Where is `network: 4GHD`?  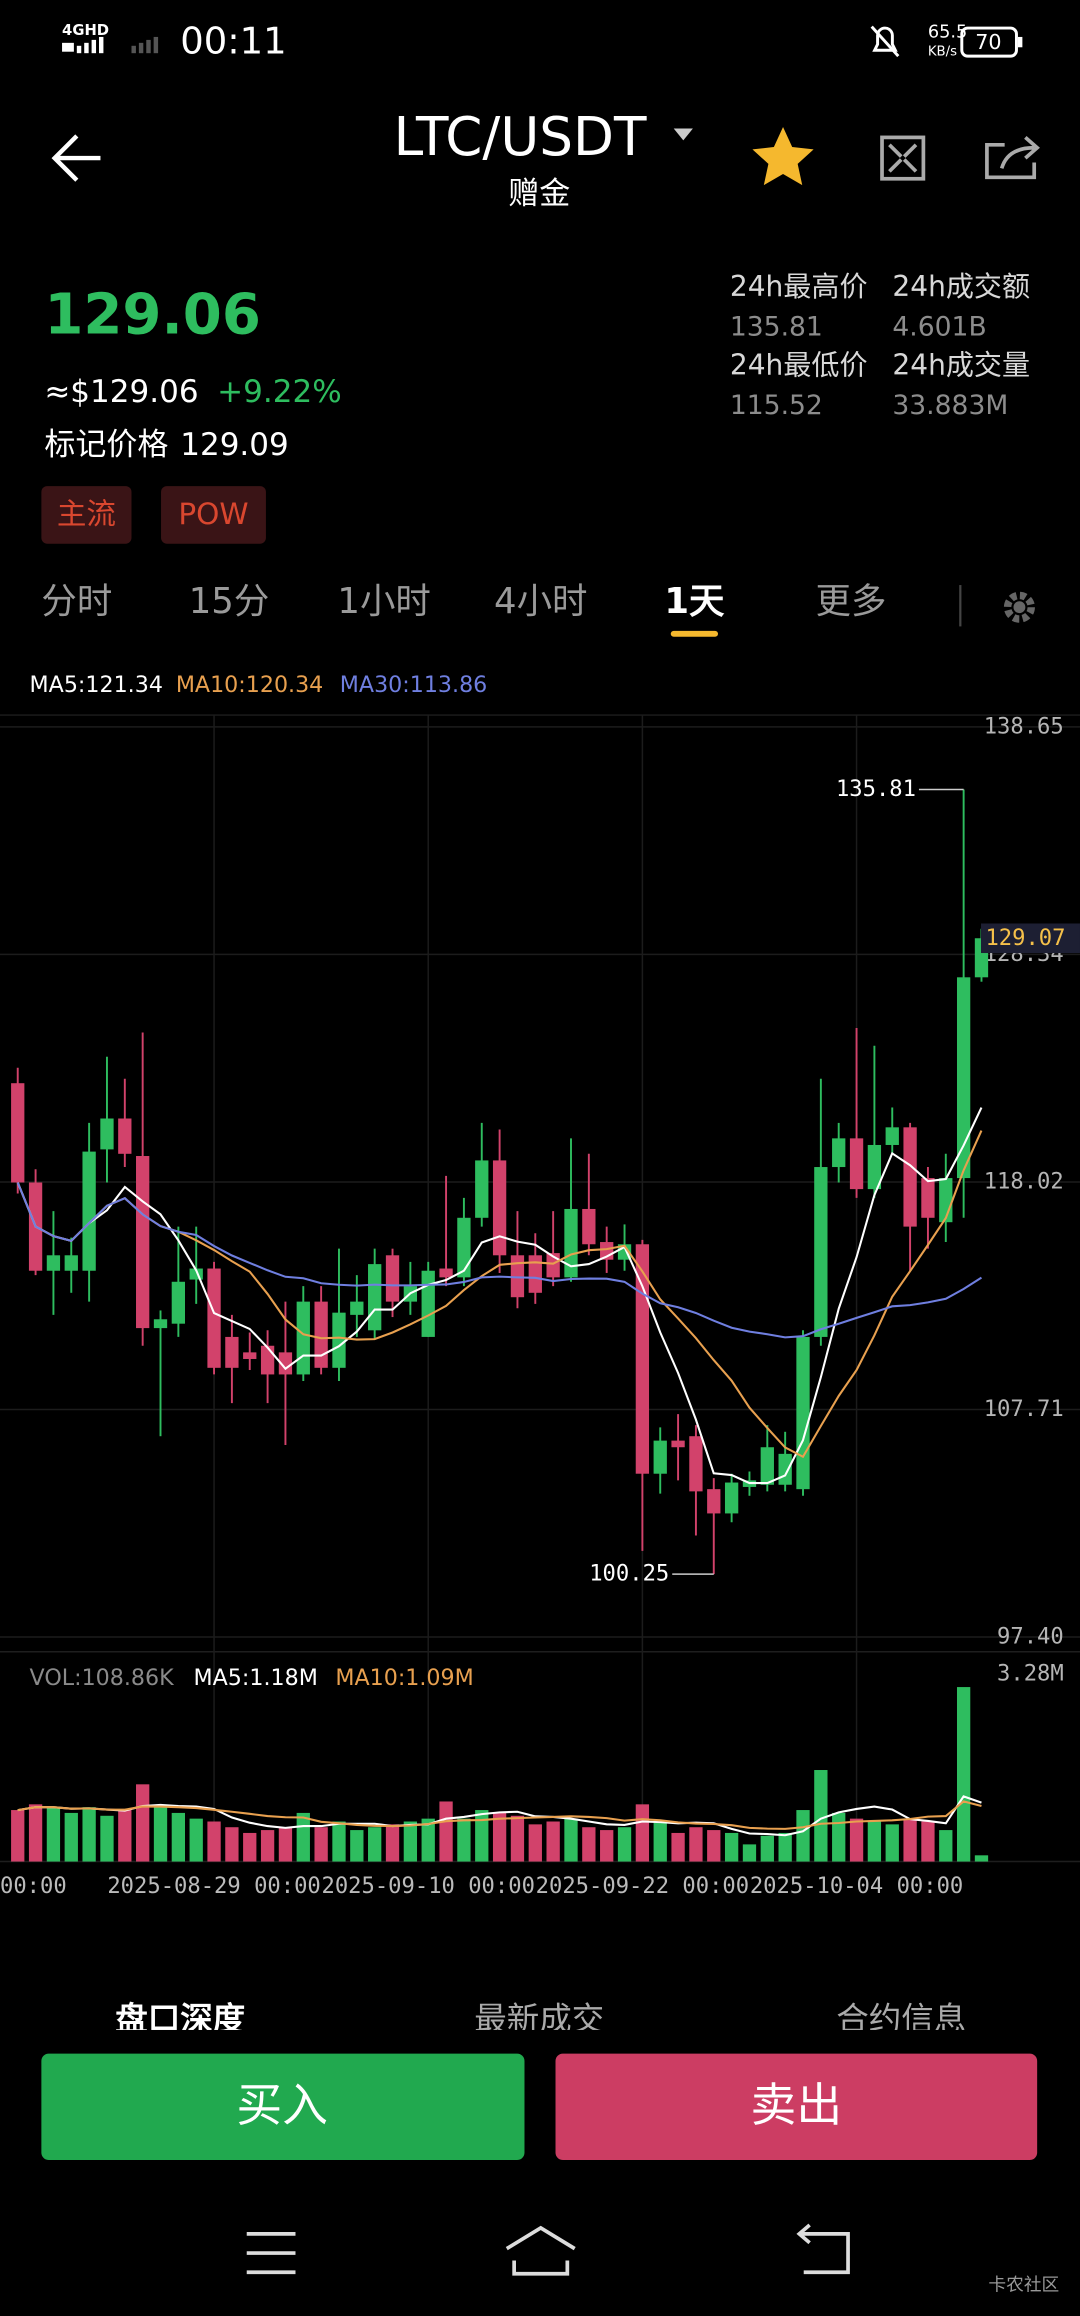
network: 4GHD is located at coordinates (85, 30).